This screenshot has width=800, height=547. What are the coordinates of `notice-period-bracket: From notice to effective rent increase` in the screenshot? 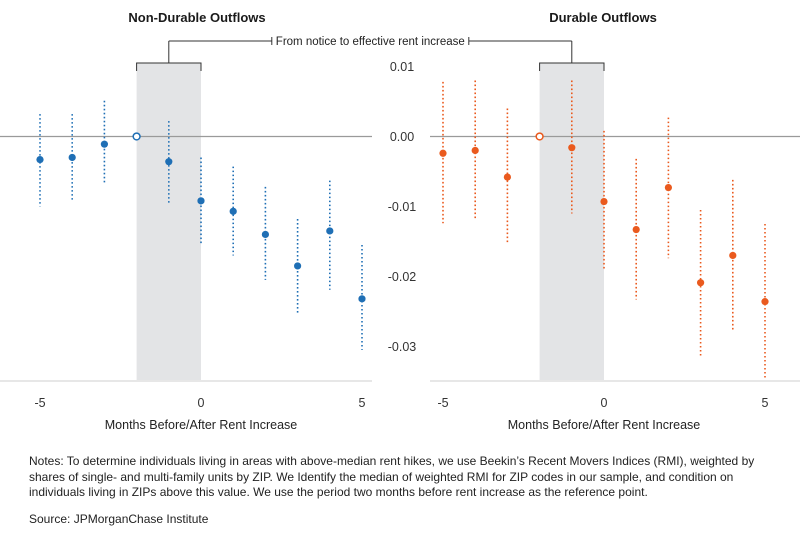 It's located at (370, 53).